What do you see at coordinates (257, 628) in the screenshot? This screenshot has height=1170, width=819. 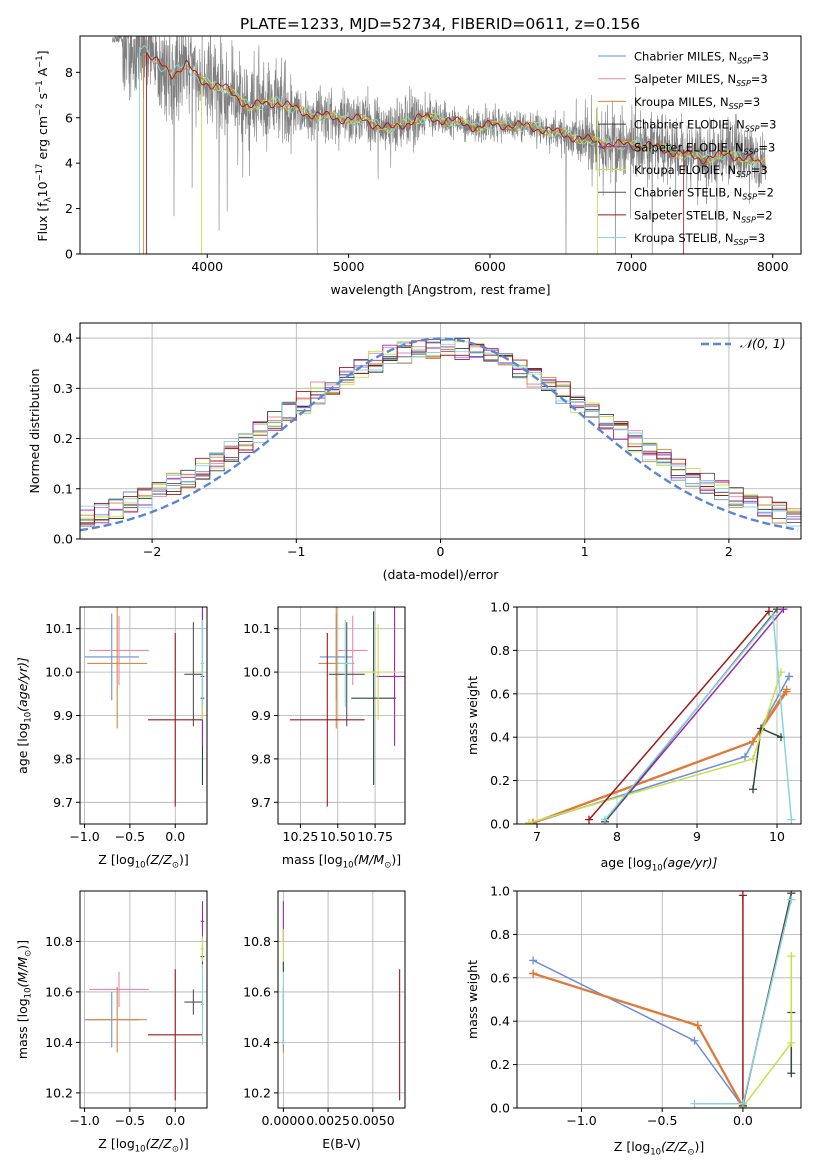 I see `y-tick-label: 10.1` at bounding box center [257, 628].